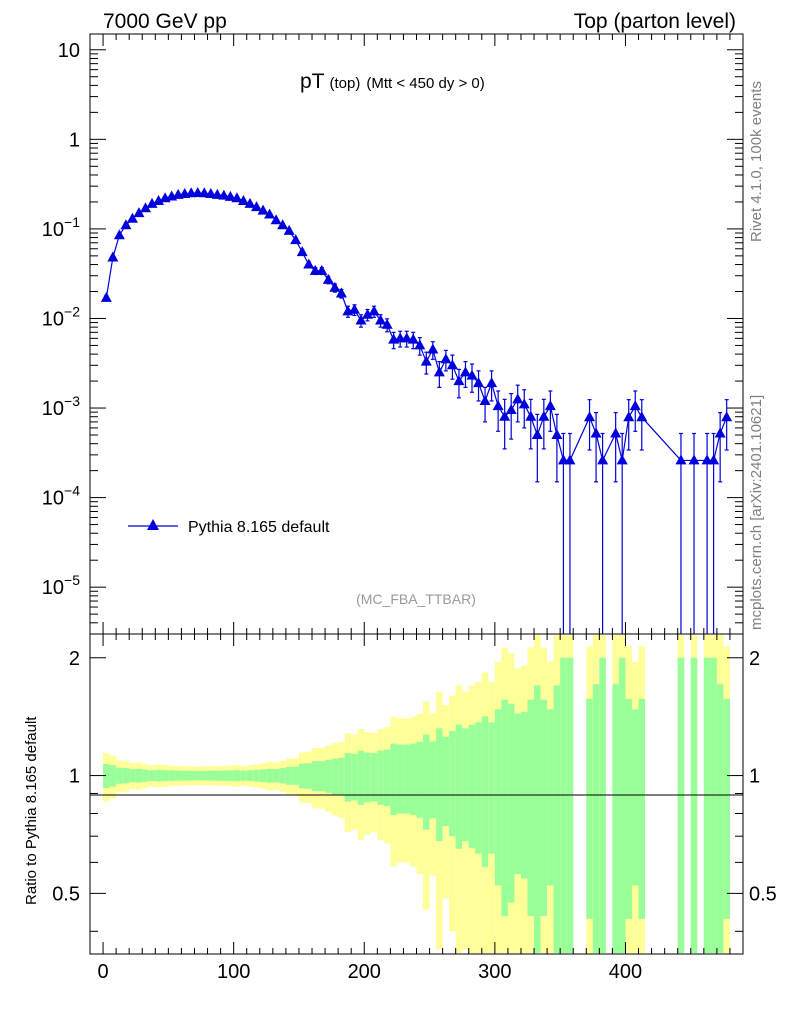 This screenshot has width=786, height=1024. What do you see at coordinates (61, 585) in the screenshot?
I see `y-tick-label: 10⁻⁵` at bounding box center [61, 585].